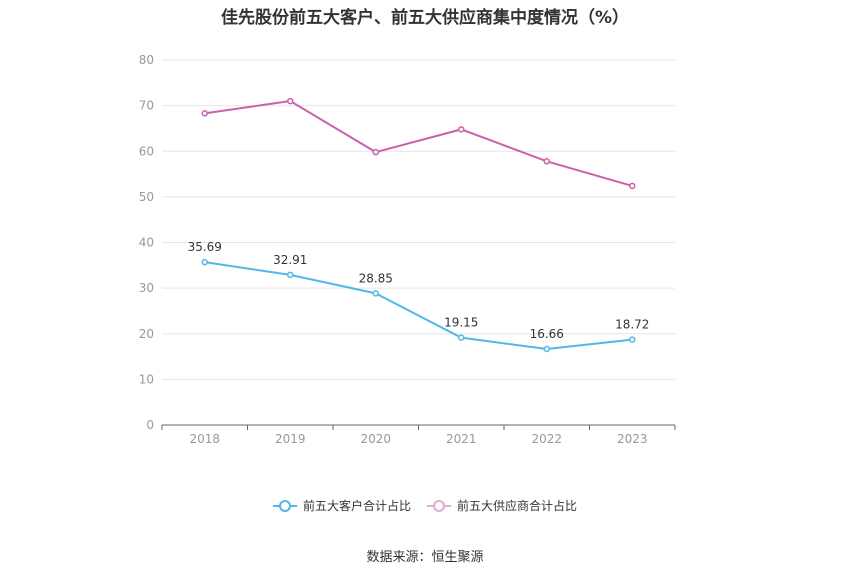 Image resolution: width=850 pixels, height=575 pixels. What do you see at coordinates (439, 505) in the screenshot?
I see `legend-swatch-suppliers` at bounding box center [439, 505].